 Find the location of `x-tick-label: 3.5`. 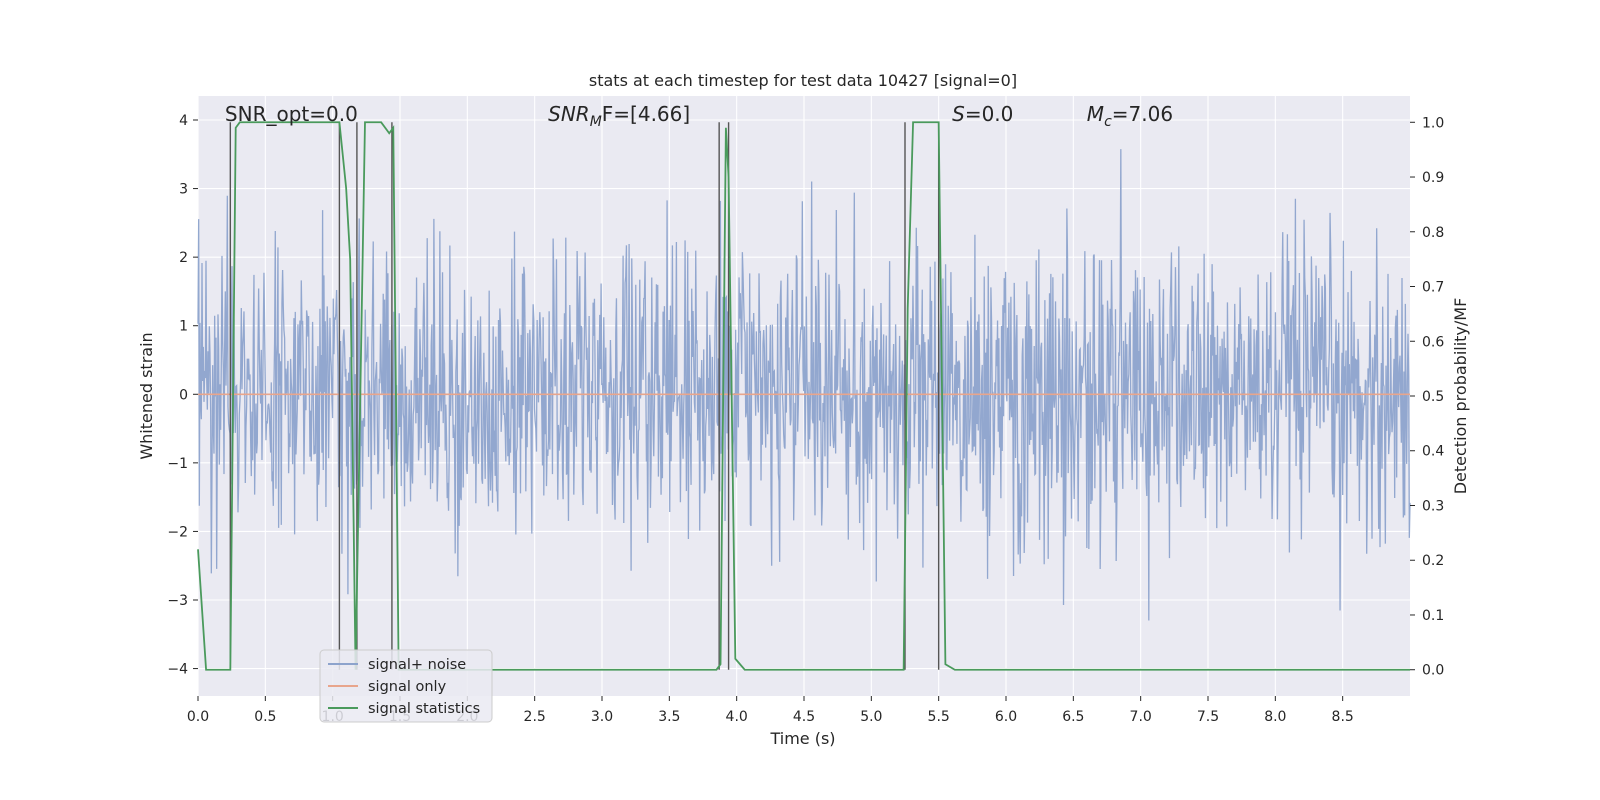

x-tick-label: 3.5 is located at coordinates (669, 717).